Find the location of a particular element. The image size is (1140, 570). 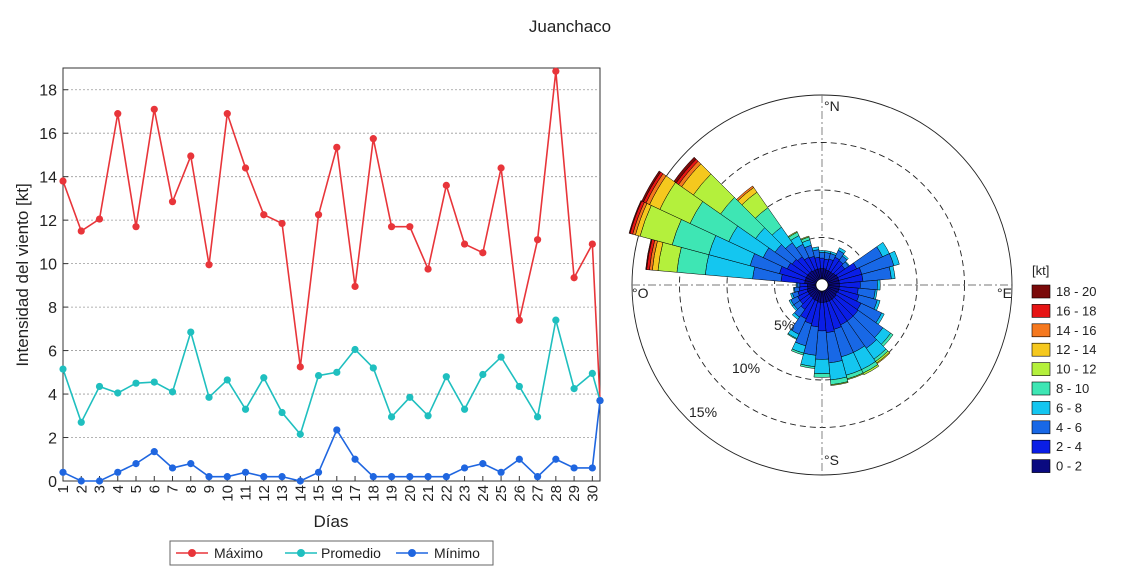

x-tick-label: 22 is located at coordinates (446, 493).